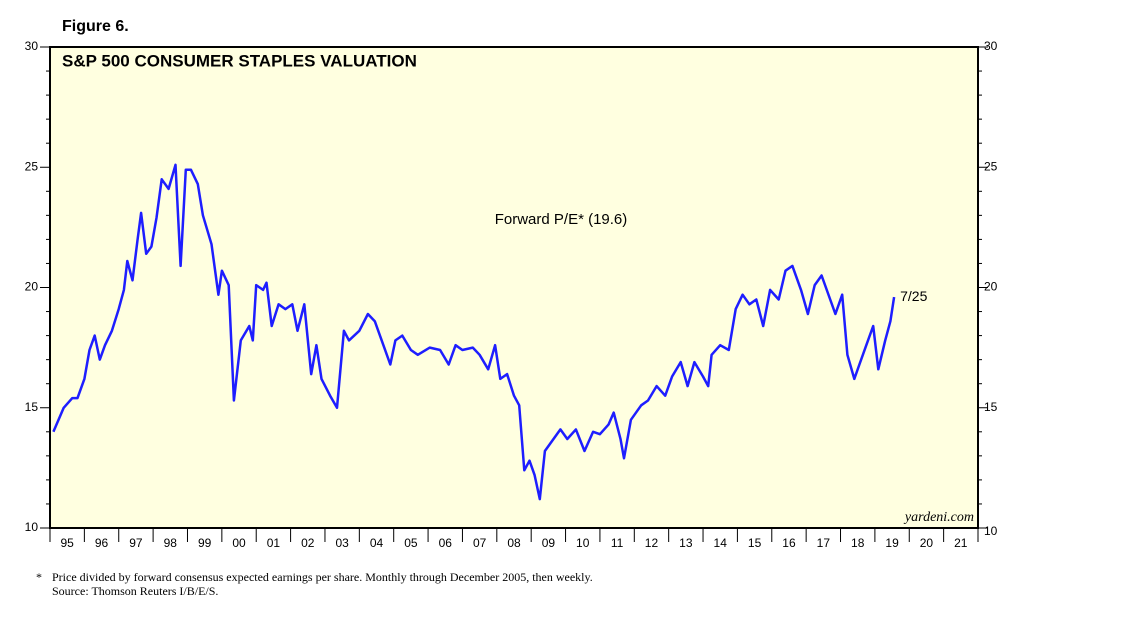 This screenshot has height=626, width=1138. I want to click on x-tick-label: 16, so click(789, 543).